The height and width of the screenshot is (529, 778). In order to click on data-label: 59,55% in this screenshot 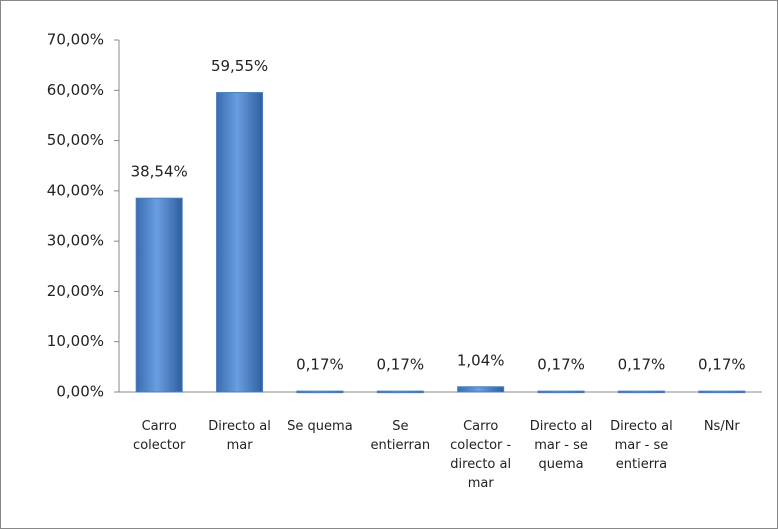, I will do `click(239, 66)`.